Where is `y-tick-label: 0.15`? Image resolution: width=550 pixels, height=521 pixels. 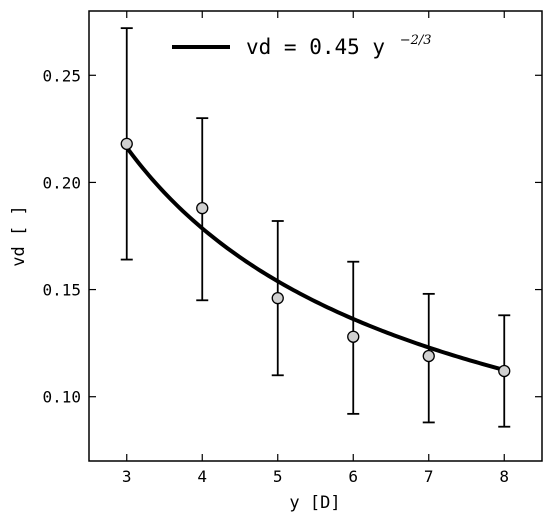
y-tick-label: 0.15 is located at coordinates (61, 290).